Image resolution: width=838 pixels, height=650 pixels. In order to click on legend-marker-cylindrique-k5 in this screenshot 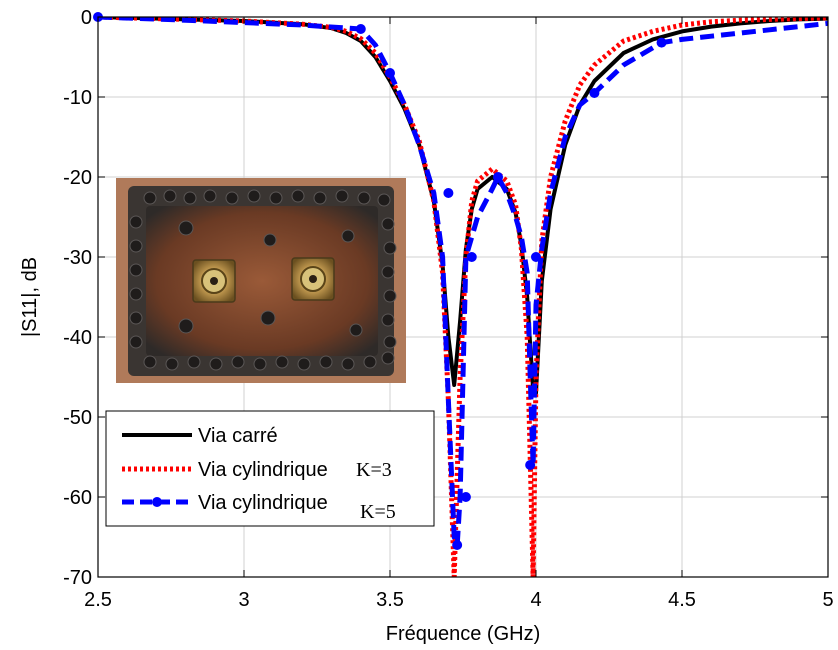, I will do `click(157, 502)`.